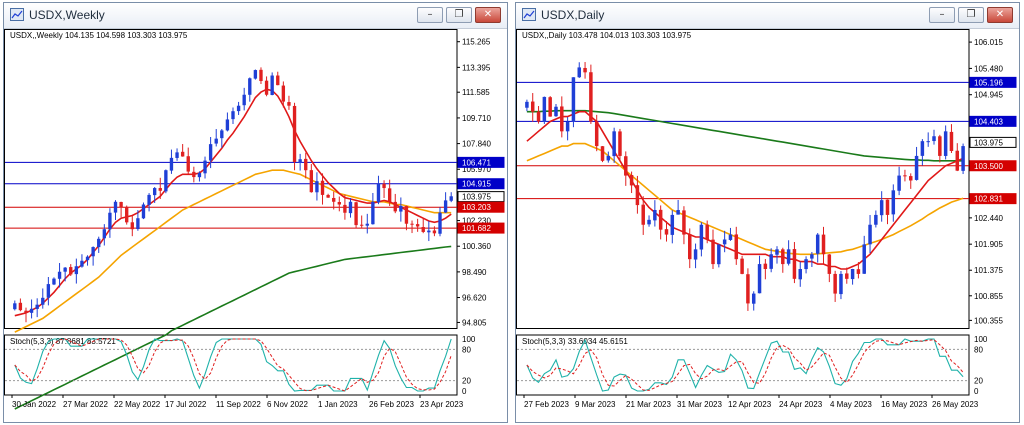  What do you see at coordinates (988, 270) in the screenshot?
I see `y-axis-tick-label: 101.375` at bounding box center [988, 270].